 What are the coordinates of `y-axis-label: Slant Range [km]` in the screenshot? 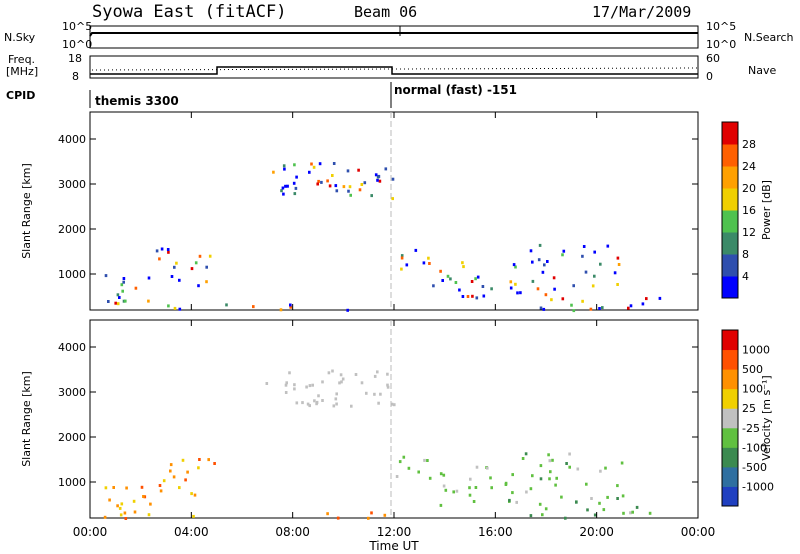 It's located at (26, 211).